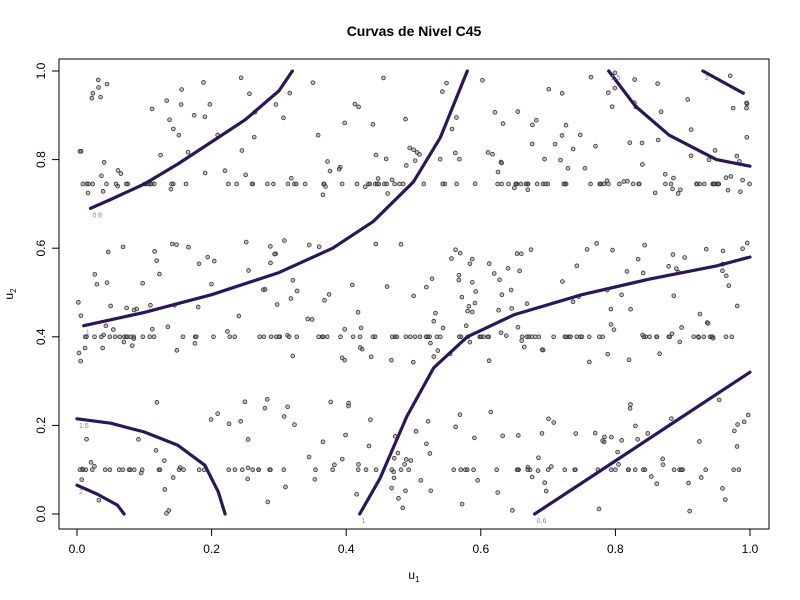 The image size is (800, 600). What do you see at coordinates (47, 292) in the screenshot?
I see `y-axis: 0.0 0.2 0.4 0.6 0.8 1.0` at bounding box center [47, 292].